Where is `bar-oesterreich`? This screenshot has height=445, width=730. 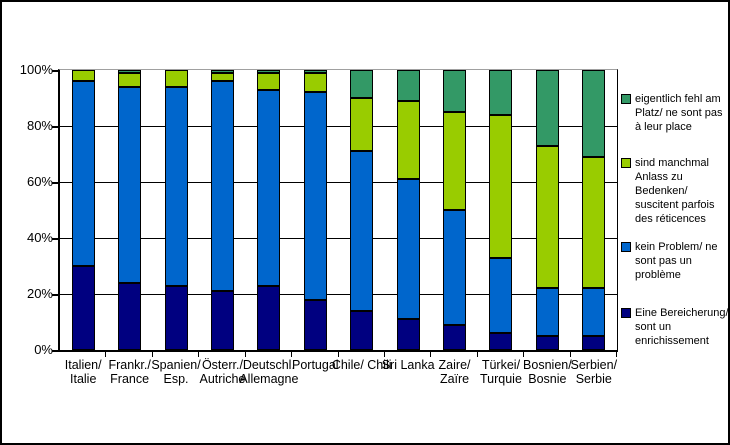 bar-oesterreich is located at coordinates (222, 210).